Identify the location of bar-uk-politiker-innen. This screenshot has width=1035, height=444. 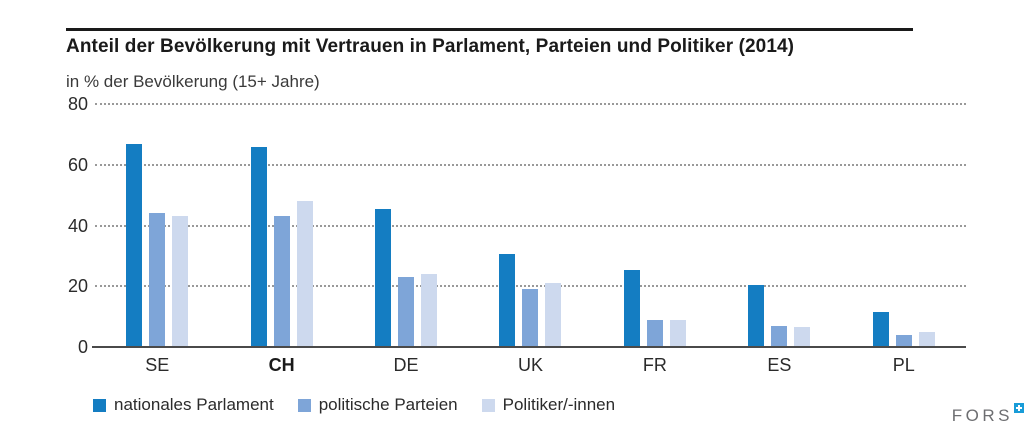
(553, 315).